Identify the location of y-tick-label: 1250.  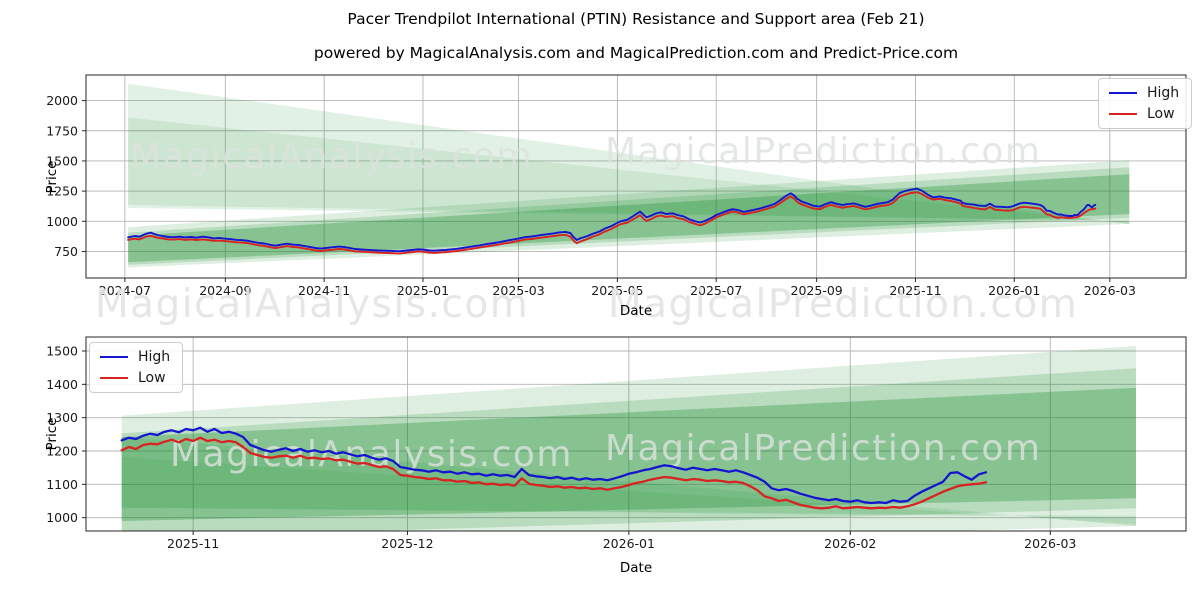
(62, 191).